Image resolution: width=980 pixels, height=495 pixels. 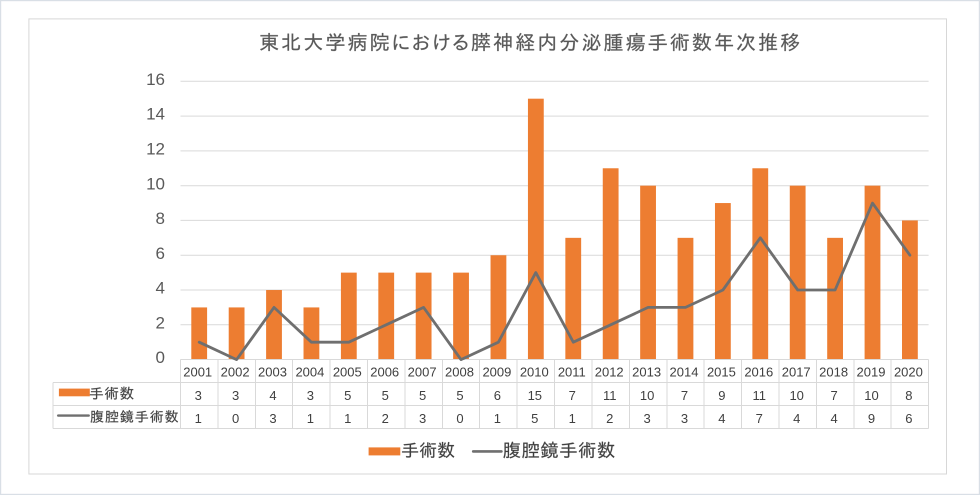 What do you see at coordinates (459, 372) in the screenshot?
I see `svg-text: 2008` at bounding box center [459, 372].